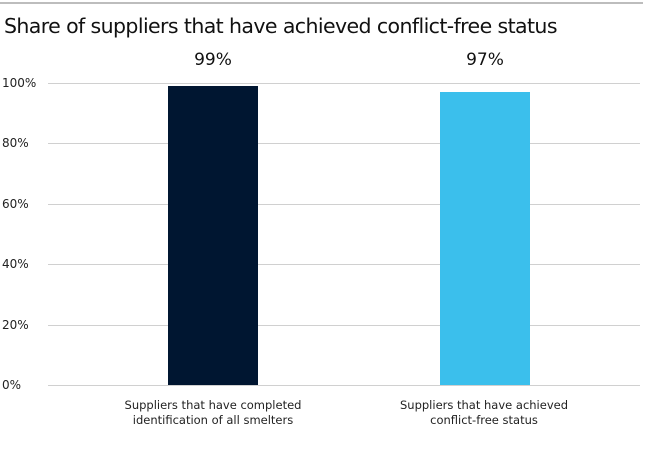 Image resolution: width=659 pixels, height=449 pixels. Describe the element at coordinates (213, 405) in the screenshot. I see `x-label-line: Suppliers that have completed` at that location.